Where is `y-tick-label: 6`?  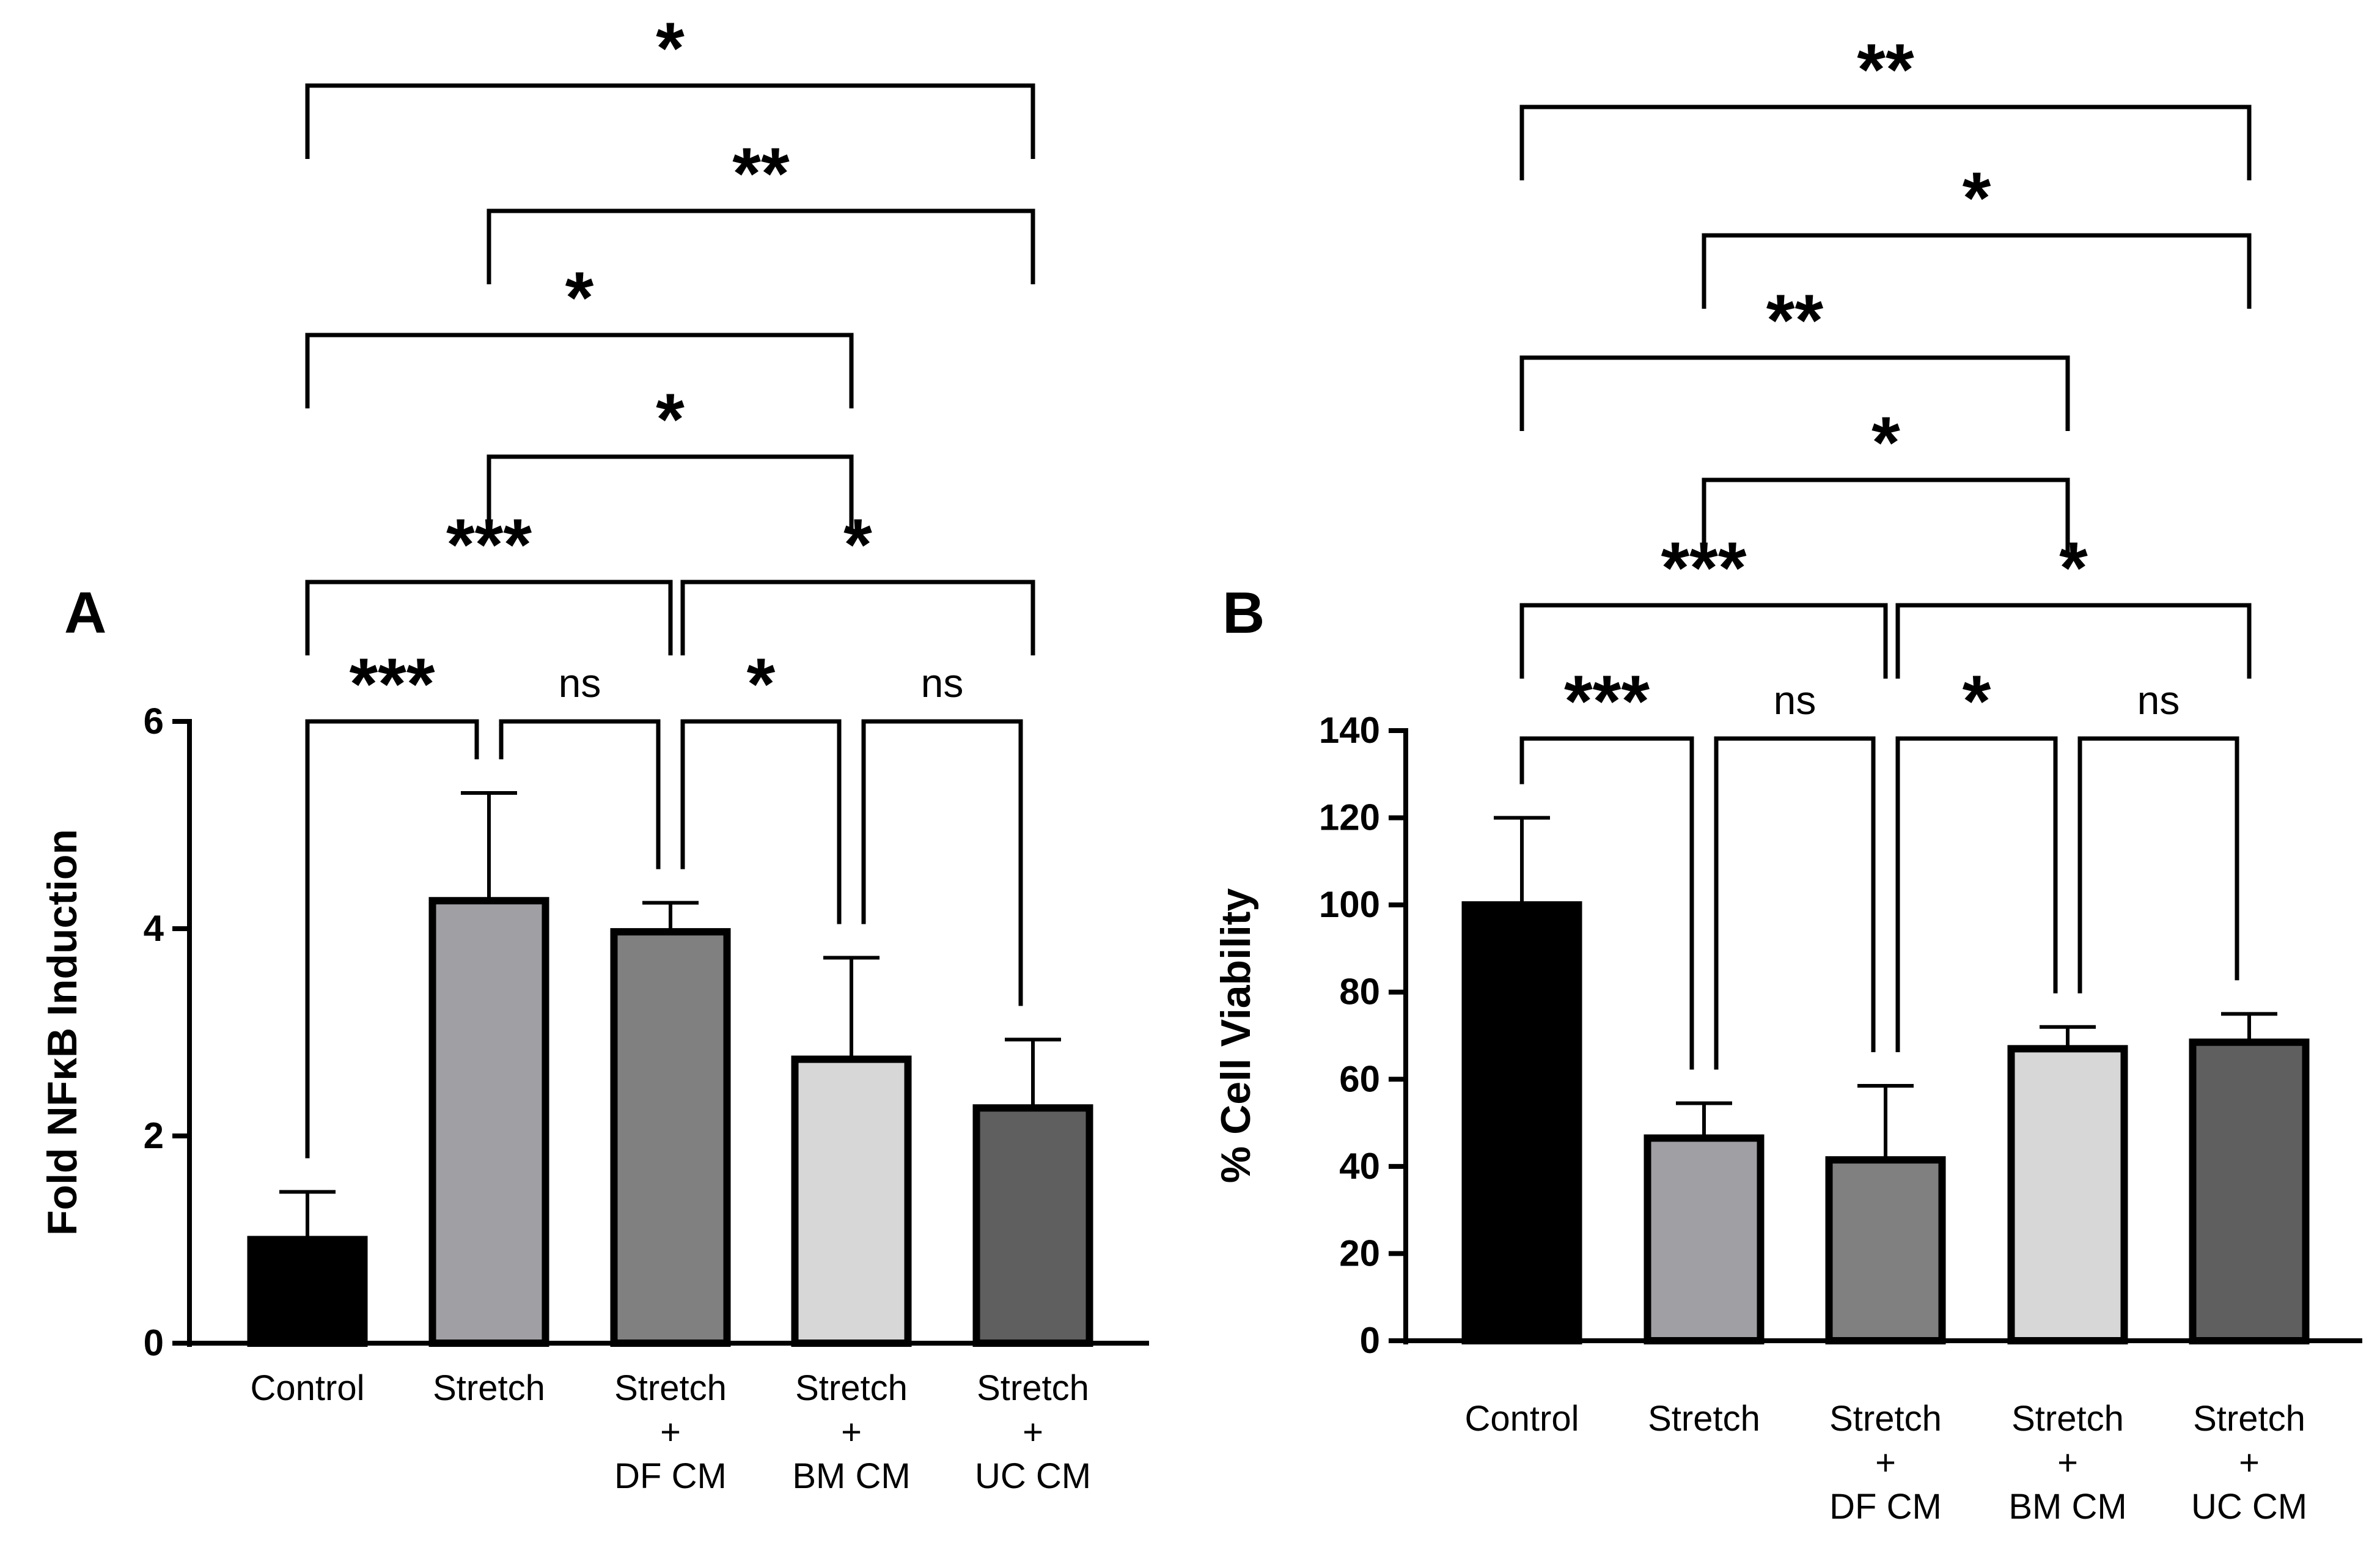 y-tick-label: 6 is located at coordinates (154, 721).